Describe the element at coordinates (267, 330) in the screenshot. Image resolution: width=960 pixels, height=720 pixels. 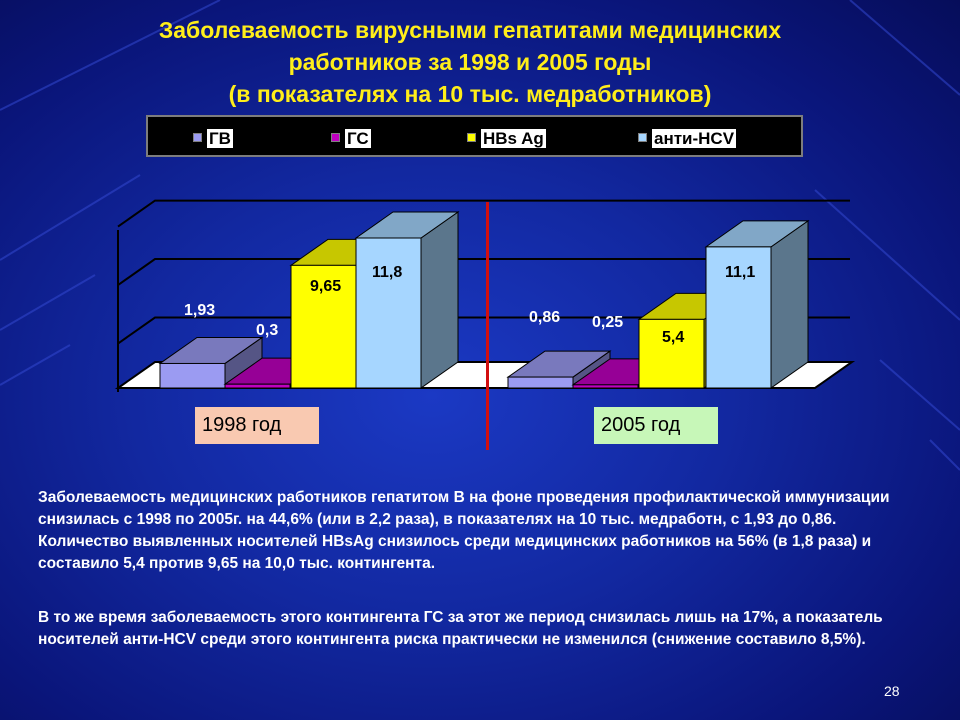
I see `data-label: 0,3` at that location.